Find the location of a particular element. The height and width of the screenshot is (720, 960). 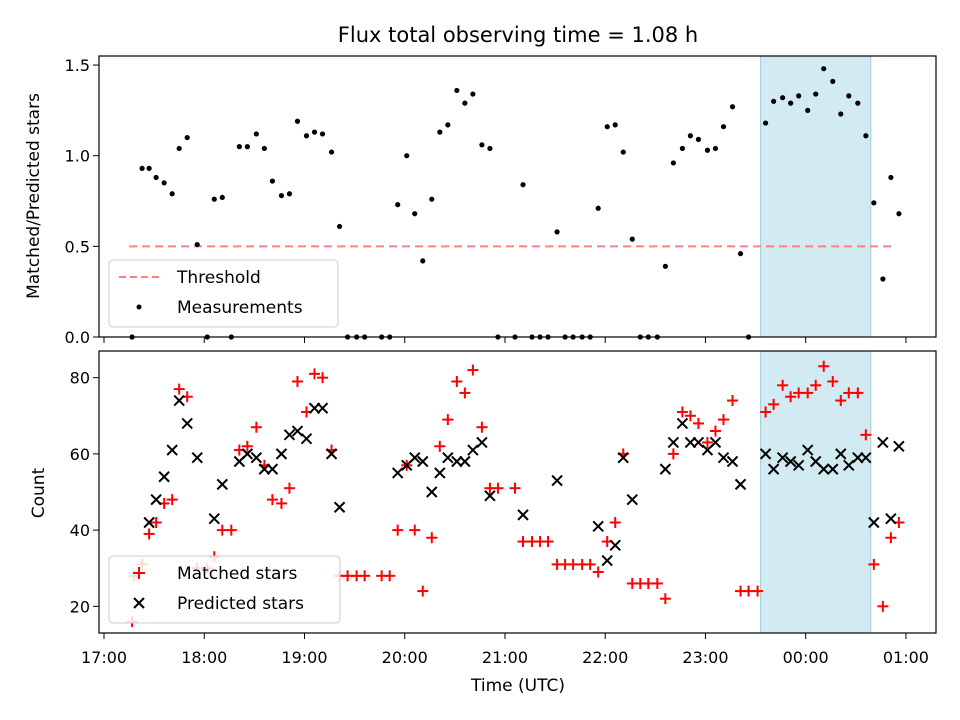

bottom-xtick-label: 00:00 is located at coordinates (806, 657).